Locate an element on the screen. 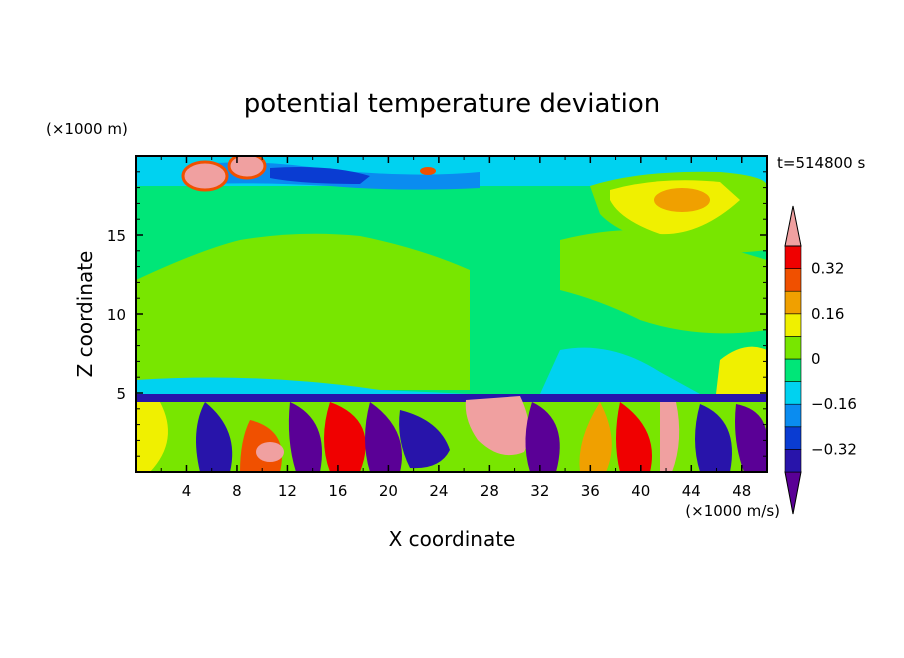 Image resolution: width=904 pixels, height=658 pixels. time-label: t=514800 s is located at coordinates (821, 163).